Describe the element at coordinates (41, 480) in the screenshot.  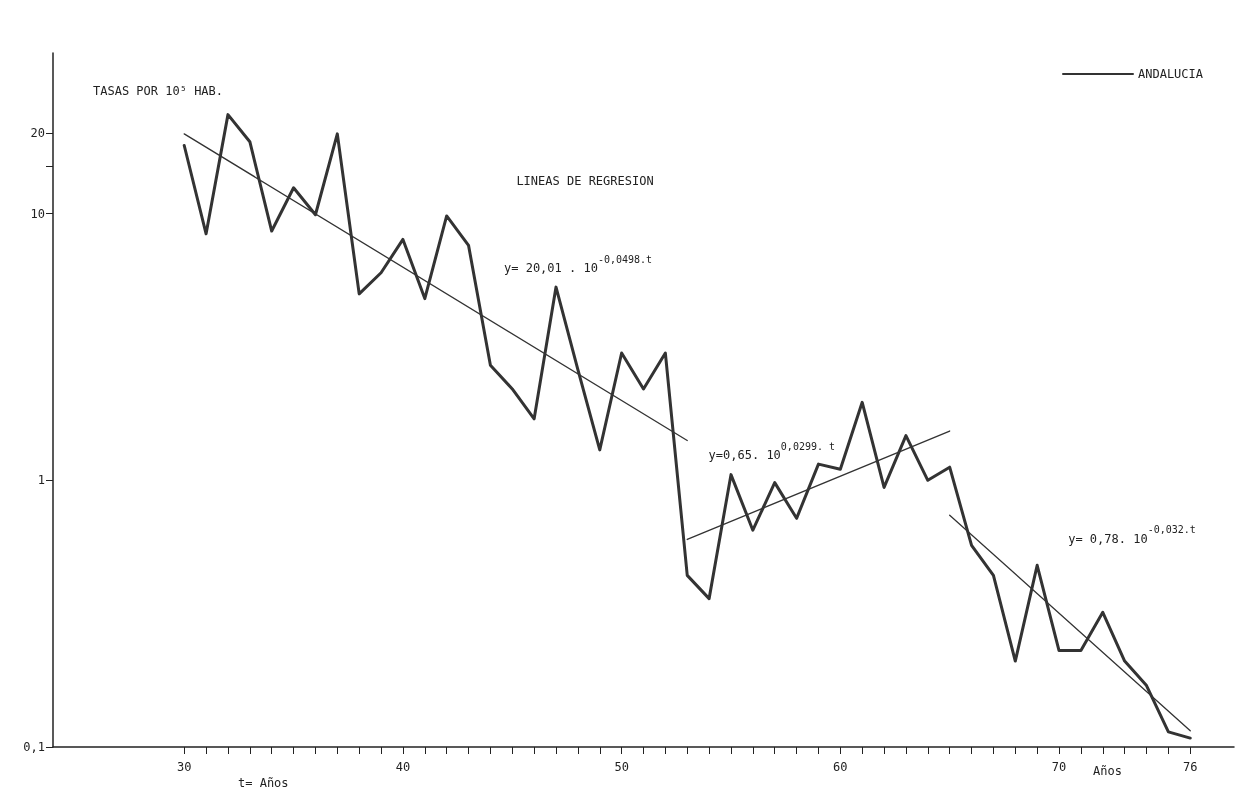
I see `y-tick-label: 1` at that location.